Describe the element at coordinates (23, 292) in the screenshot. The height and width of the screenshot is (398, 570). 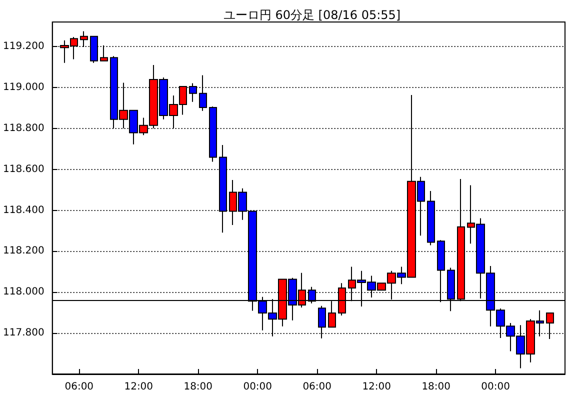
I see `y-tick-label: 118.000` at that location.